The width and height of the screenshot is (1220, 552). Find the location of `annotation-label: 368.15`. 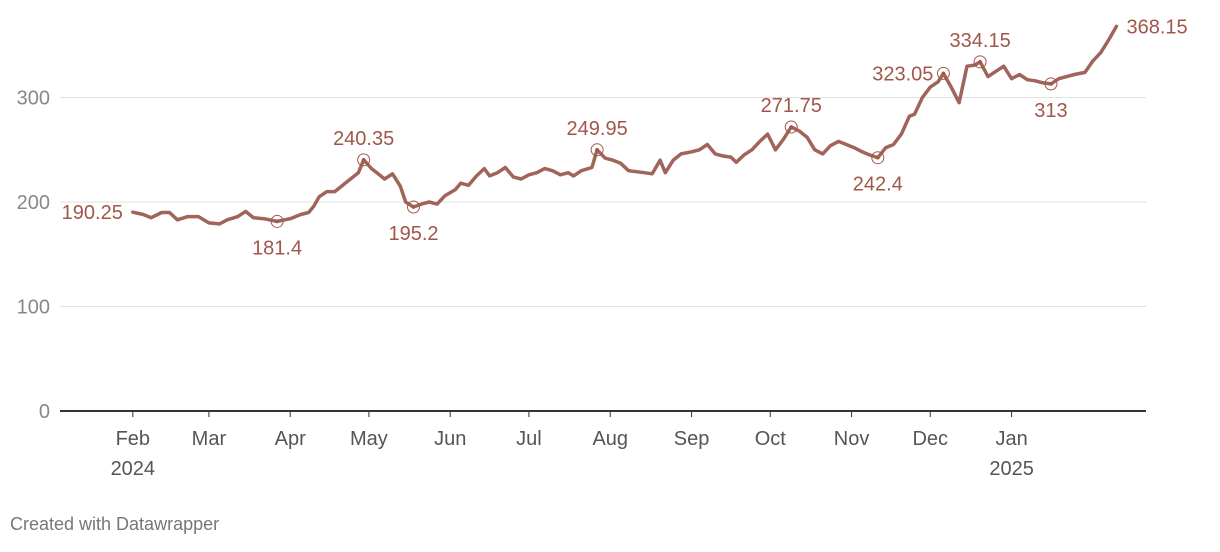

annotation-label: 368.15 is located at coordinates (1157, 27).